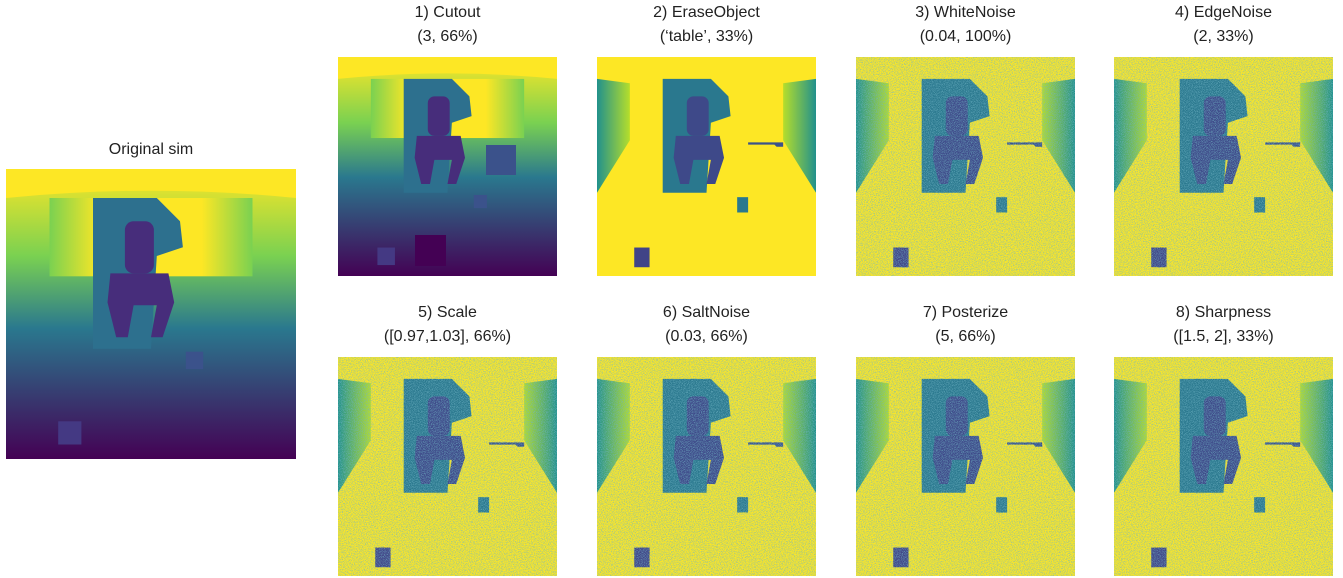  I want to click on panel-params: (3, 66%), so click(447, 36).